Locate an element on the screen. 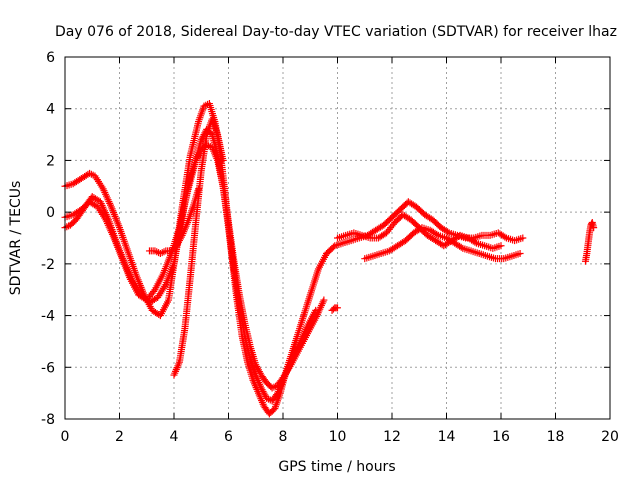  y-tick-label: -6 is located at coordinates (48, 368).